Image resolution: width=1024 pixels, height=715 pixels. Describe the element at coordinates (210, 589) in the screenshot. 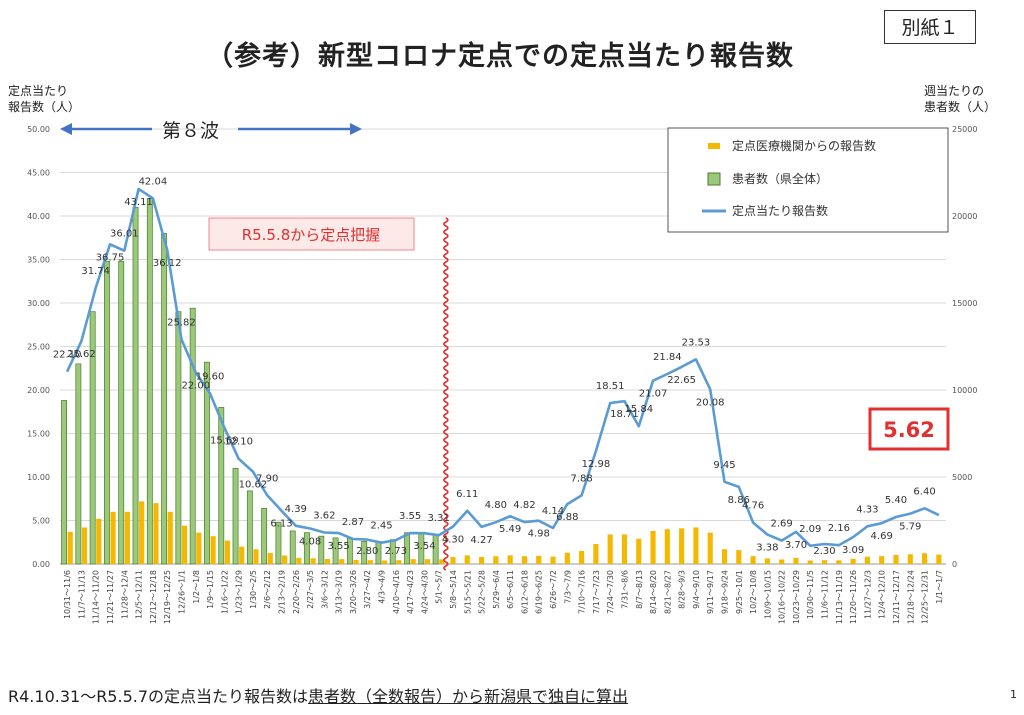

I see `x-tick-label: 1/9～1/15` at that location.